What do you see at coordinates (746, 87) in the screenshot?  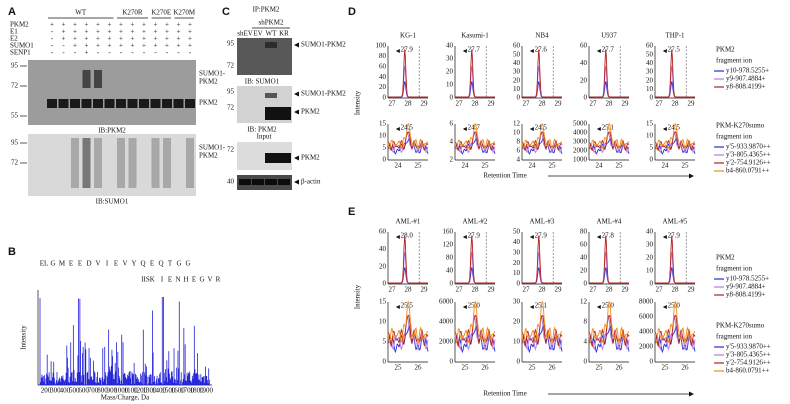 I see `legend-entry: y8-808.4199+` at bounding box center [746, 87].